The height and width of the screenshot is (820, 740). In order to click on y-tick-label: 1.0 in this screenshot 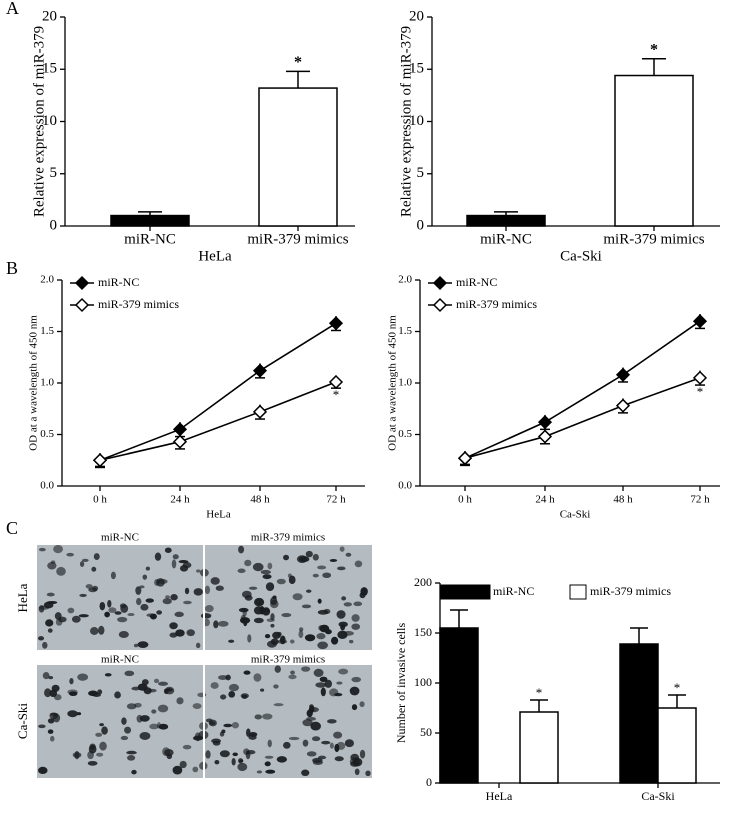, I will do `click(405, 383)`.